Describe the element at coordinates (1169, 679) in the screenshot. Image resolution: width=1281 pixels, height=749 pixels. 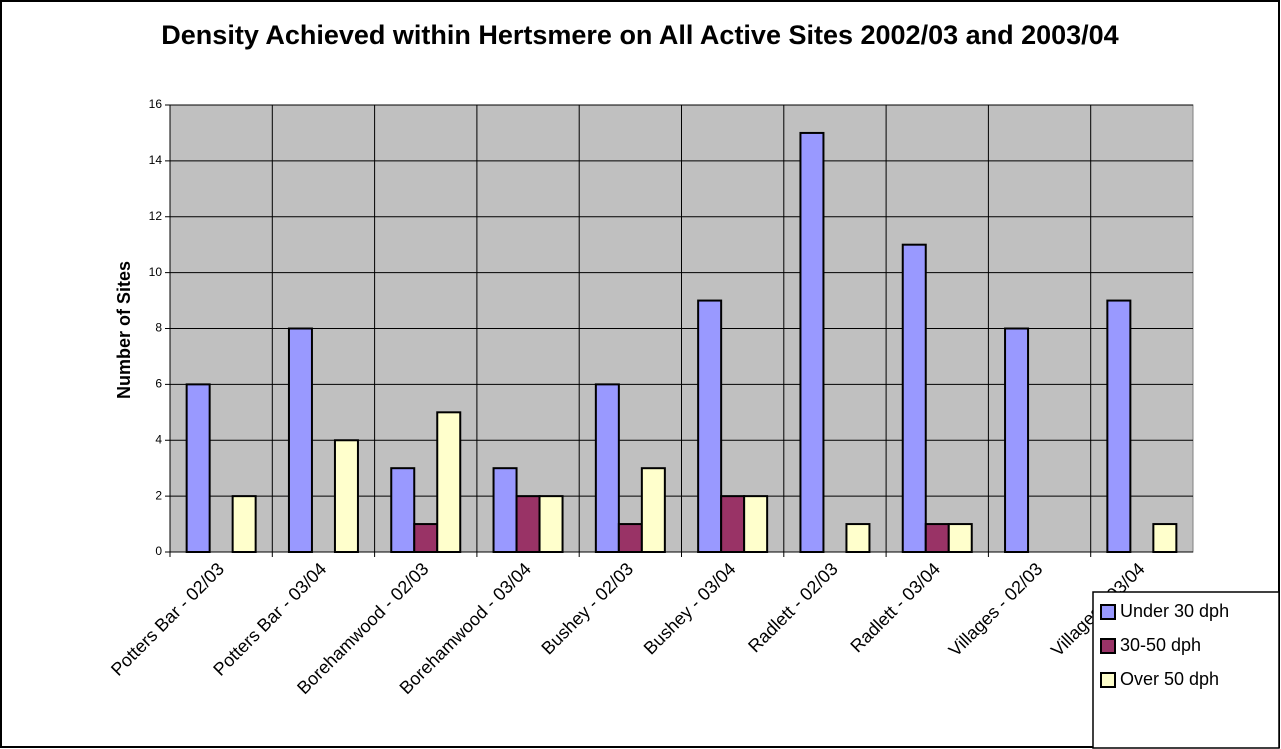
I see `legend-label: Over 50 dph` at that location.